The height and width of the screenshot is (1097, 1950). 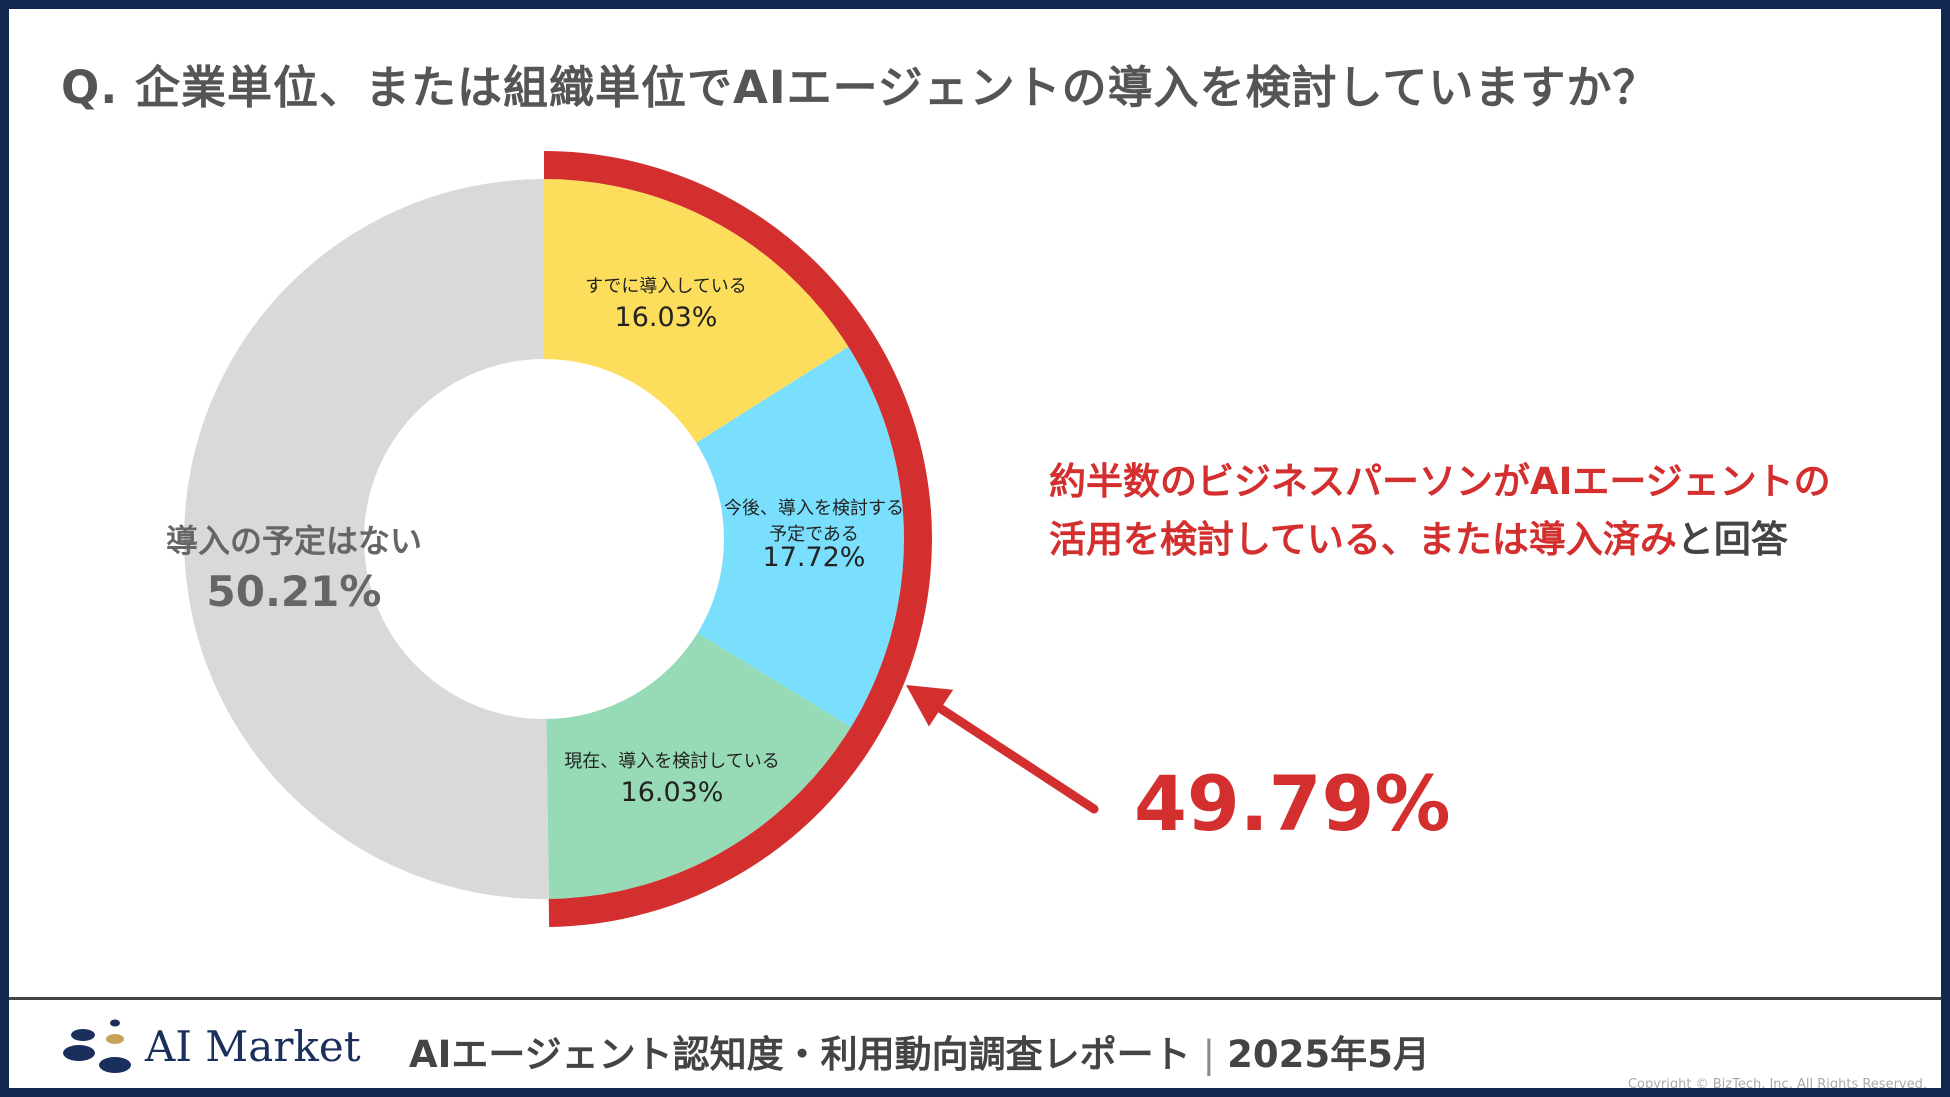 What do you see at coordinates (800, 1054) in the screenshot?
I see `report-title-text: AIエージェント認知度・利用動向調査レポート` at bounding box center [800, 1054].